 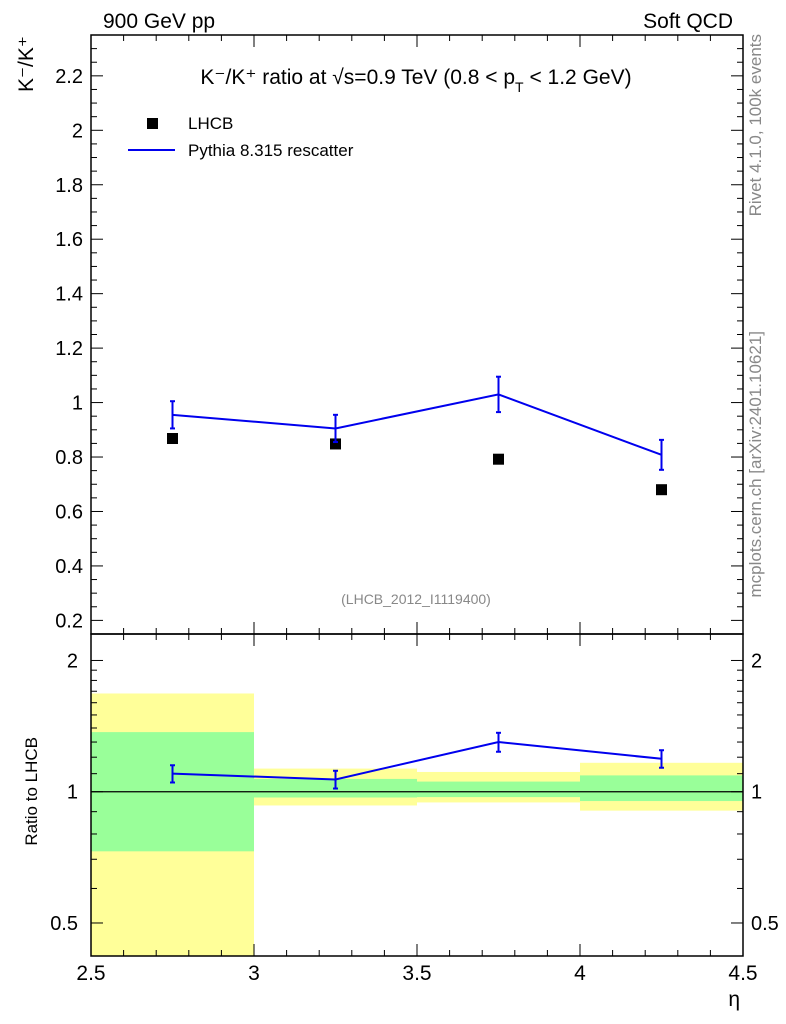 I want to click on ratio-xtick-label: 4, so click(x=580, y=973).